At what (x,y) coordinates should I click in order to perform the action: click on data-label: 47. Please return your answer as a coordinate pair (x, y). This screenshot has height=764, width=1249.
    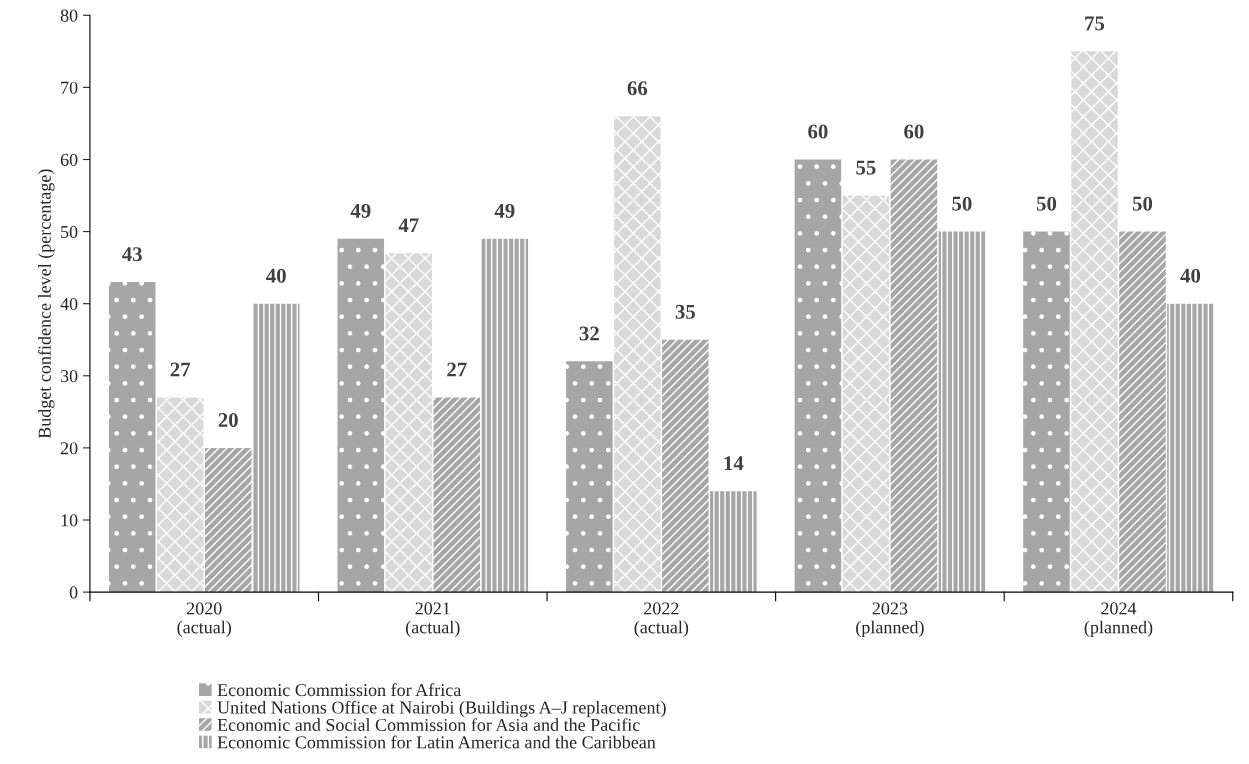
    Looking at the image, I should click on (408, 225).